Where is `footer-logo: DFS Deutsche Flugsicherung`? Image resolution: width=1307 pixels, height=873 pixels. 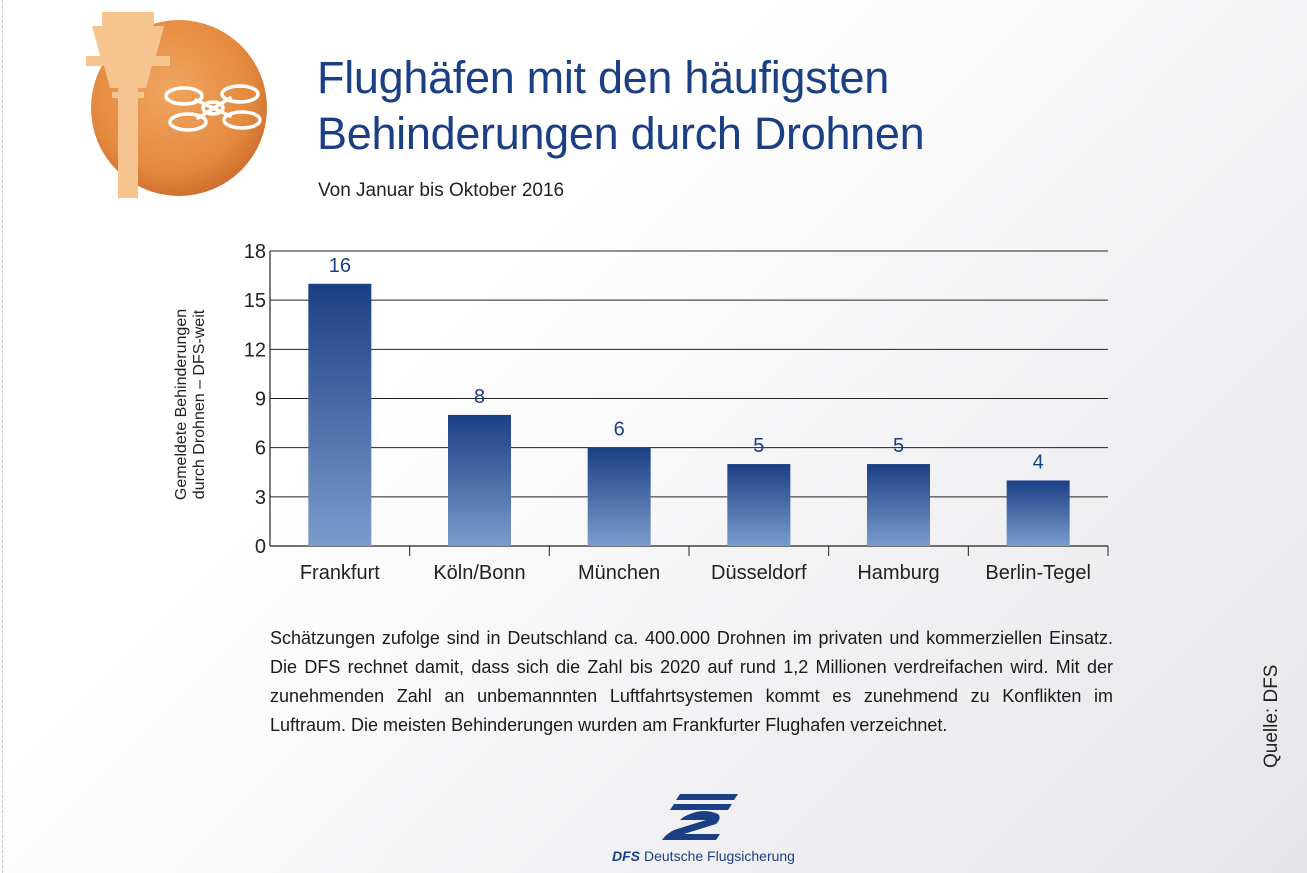 footer-logo: DFS Deutsche Flugsicherung is located at coordinates (703, 830).